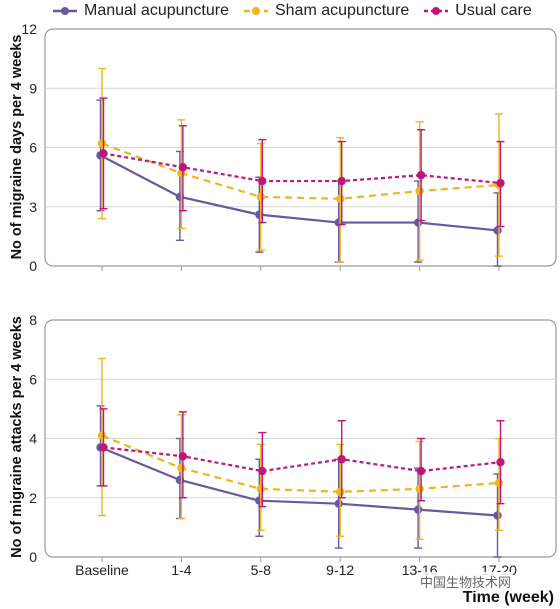 Image resolution: width=560 pixels, height=609 pixels. I want to click on legend-label-usual: Usual care, so click(493, 10).